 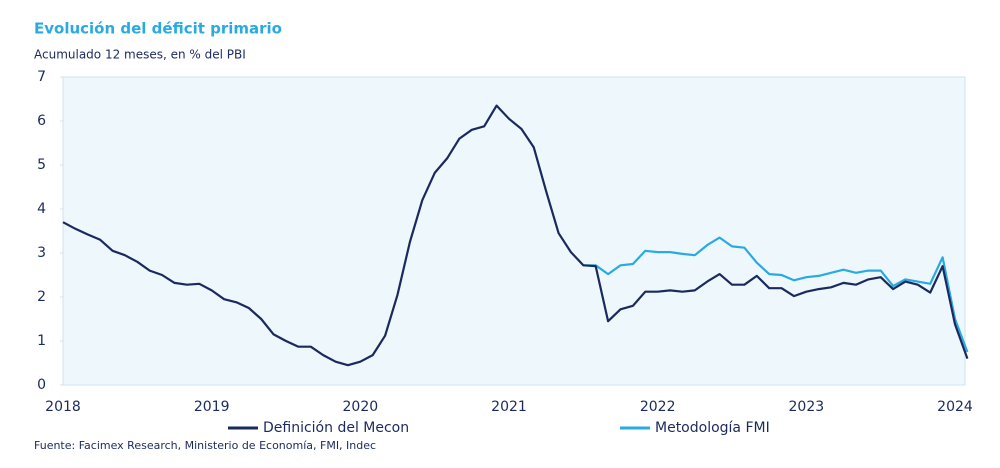 I want to click on x-tick-label: 2018, so click(x=63, y=407).